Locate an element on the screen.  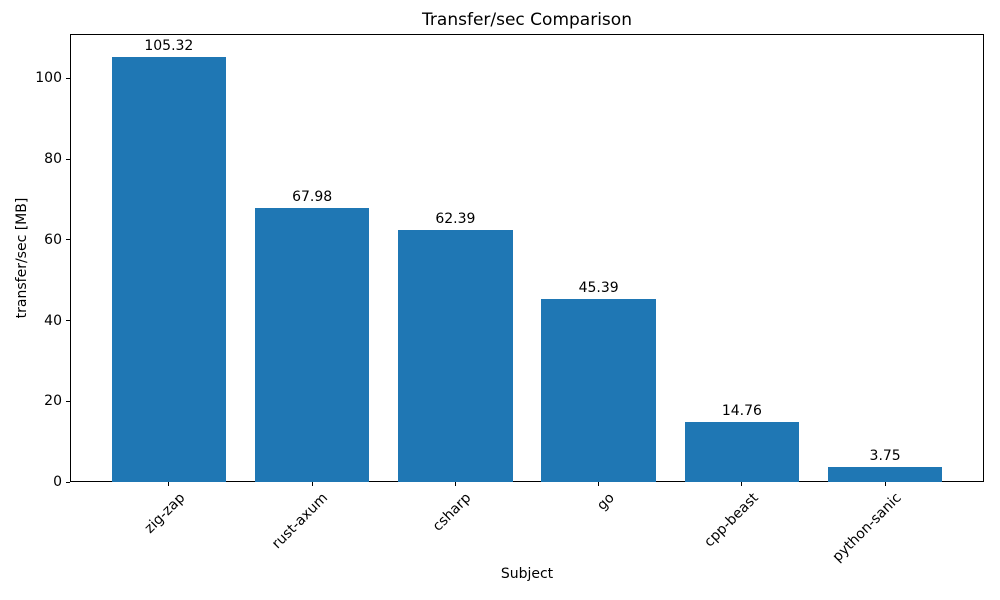
bar-value-label: 45.39 is located at coordinates (598, 287).